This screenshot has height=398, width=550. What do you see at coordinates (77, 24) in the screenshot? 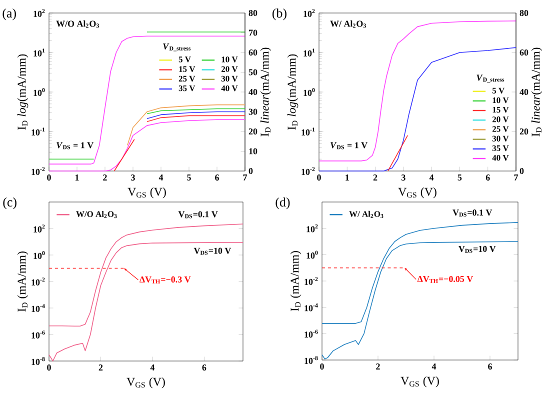
I see `annotation: W/O Al$_{2}$O$_{3}$` at bounding box center [77, 24].